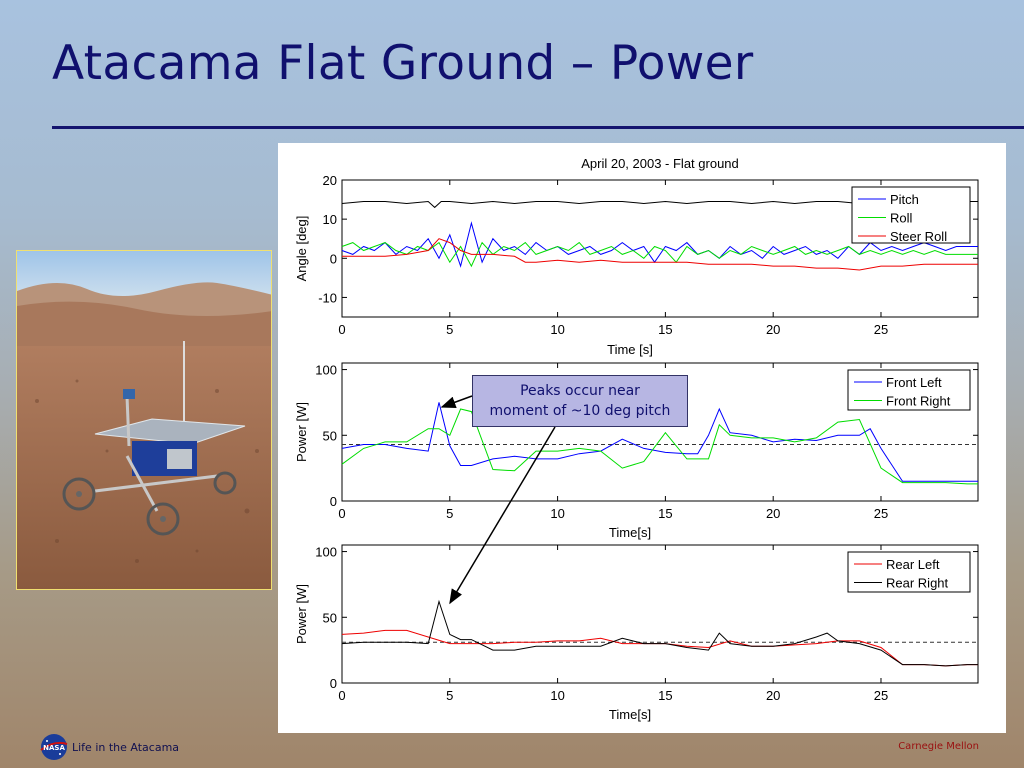 This screenshot has width=1024, height=768. I want to click on legend: Front Left Front Right, so click(909, 390).